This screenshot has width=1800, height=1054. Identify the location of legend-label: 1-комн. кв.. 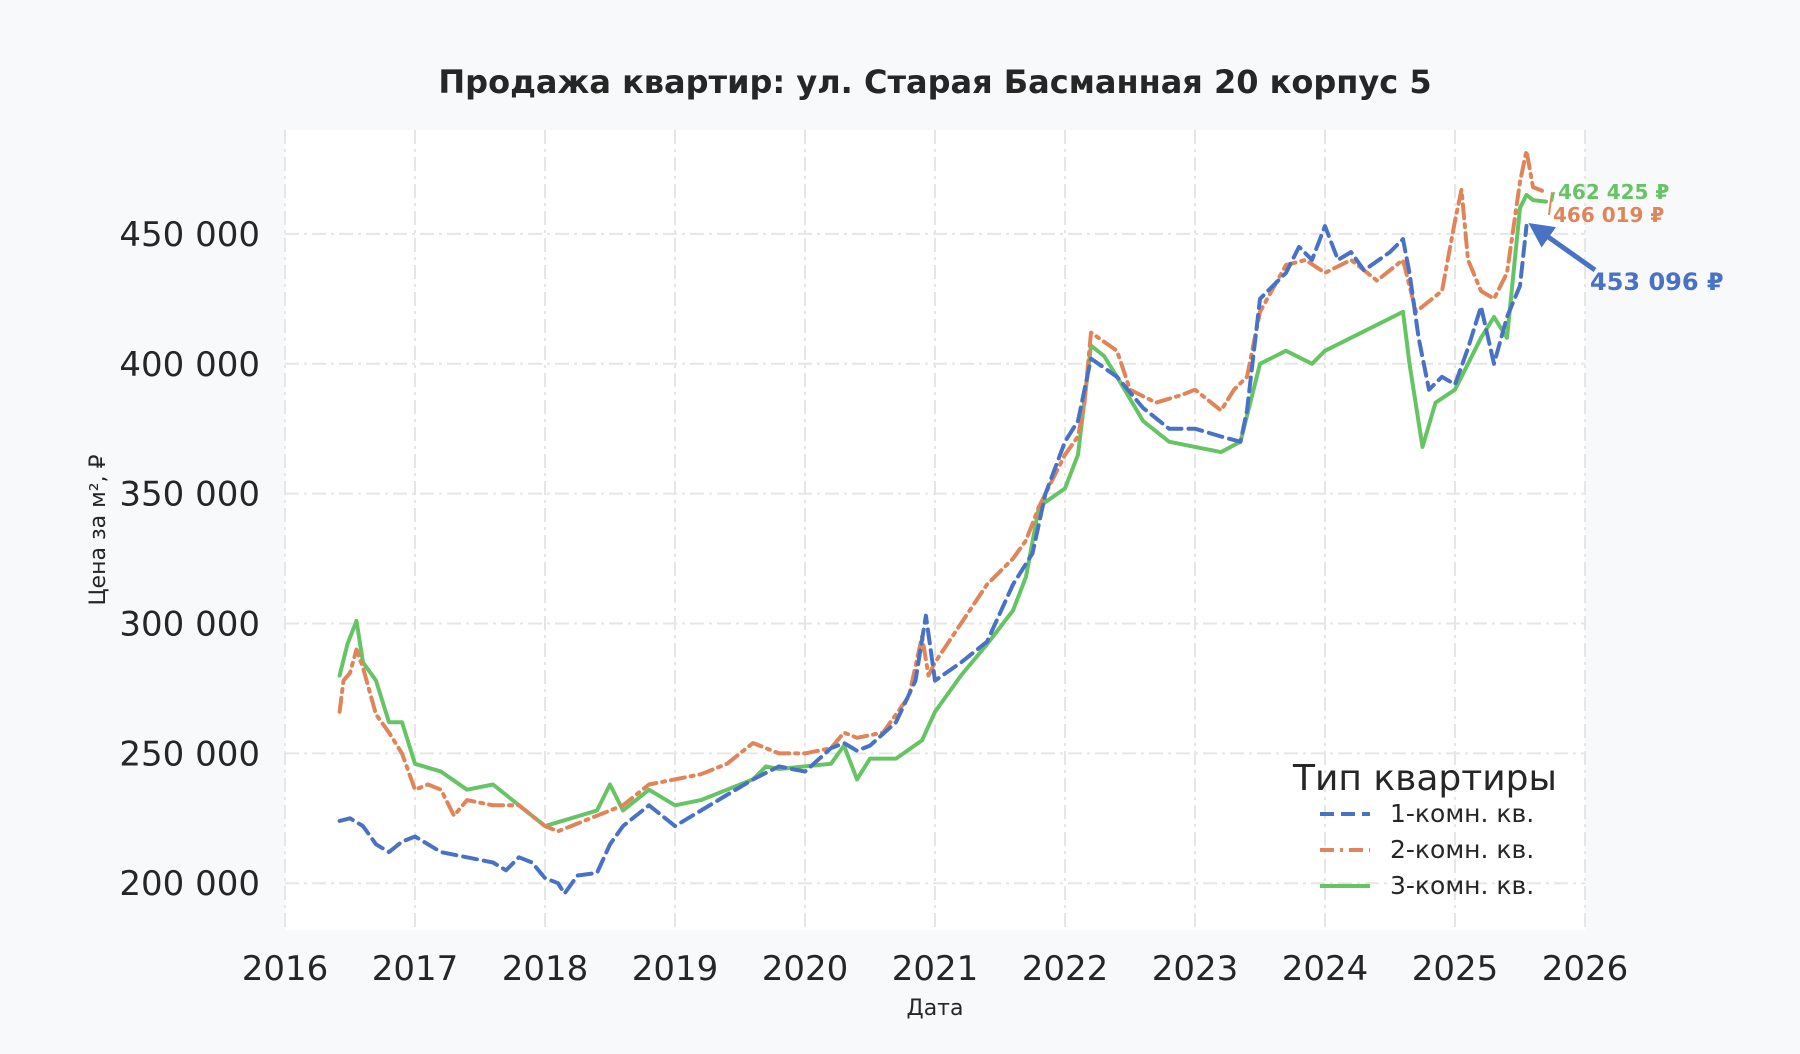
(1462, 813).